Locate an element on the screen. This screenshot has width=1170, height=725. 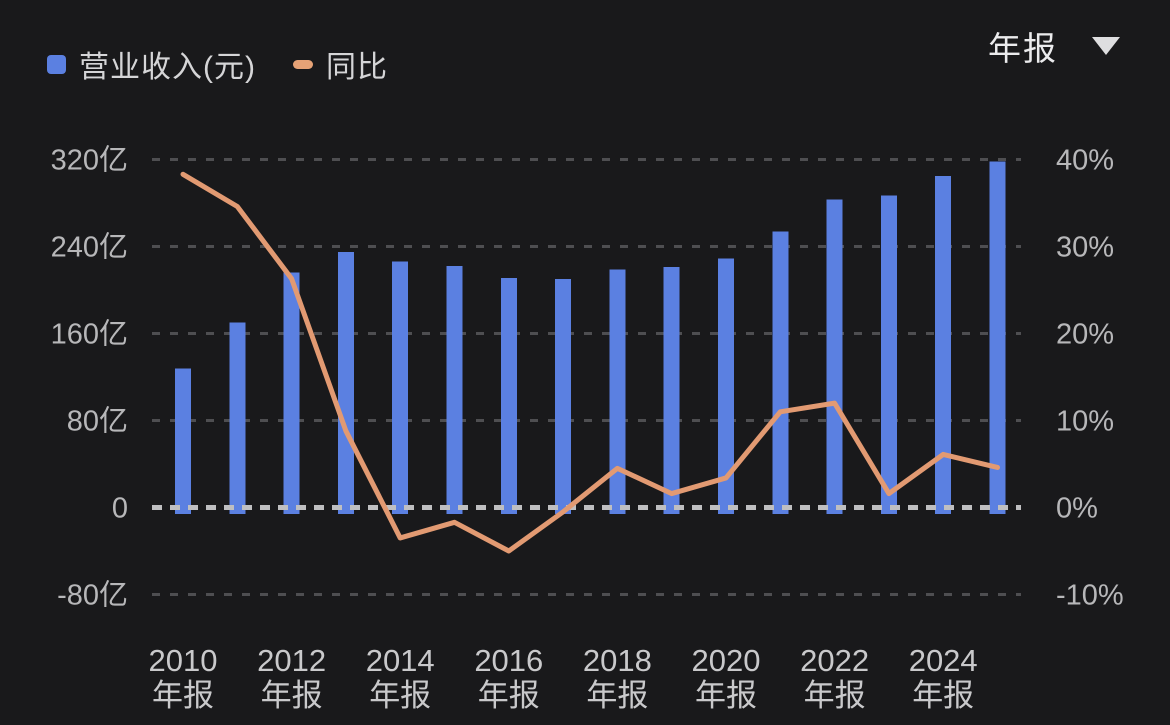
right-axis-tick: -10% is located at coordinates (1090, 596).